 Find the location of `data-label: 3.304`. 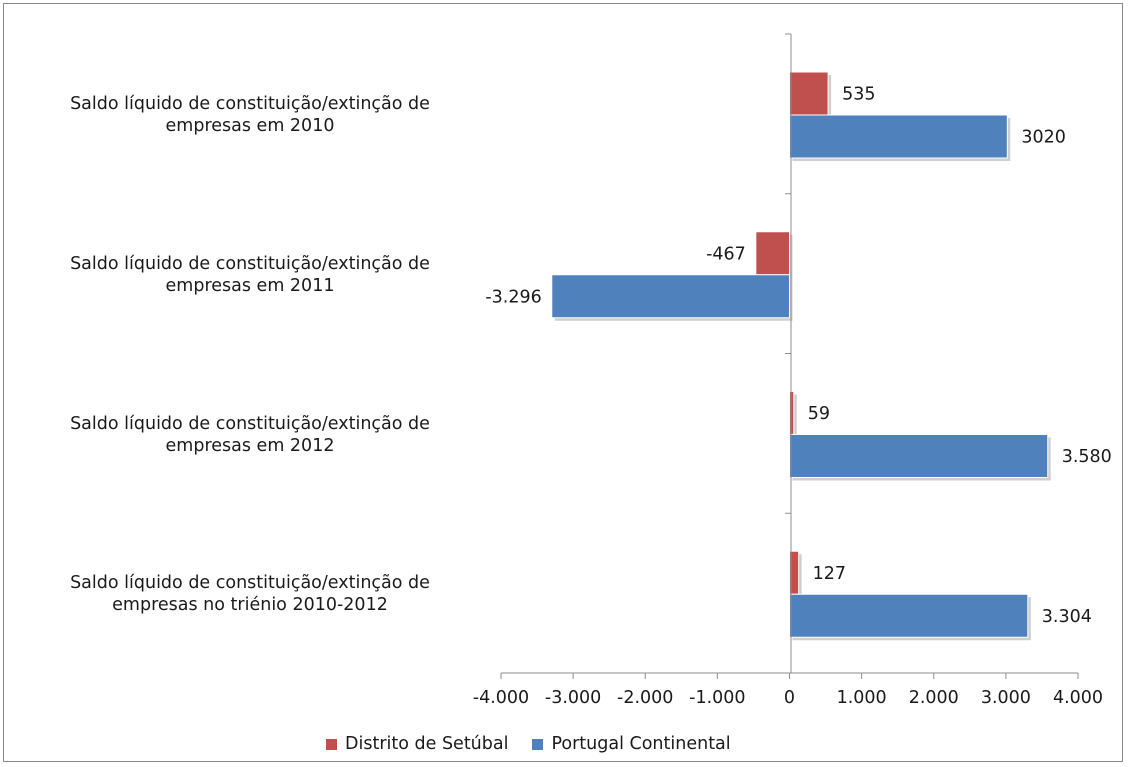

data-label: 3.304 is located at coordinates (1067, 617).